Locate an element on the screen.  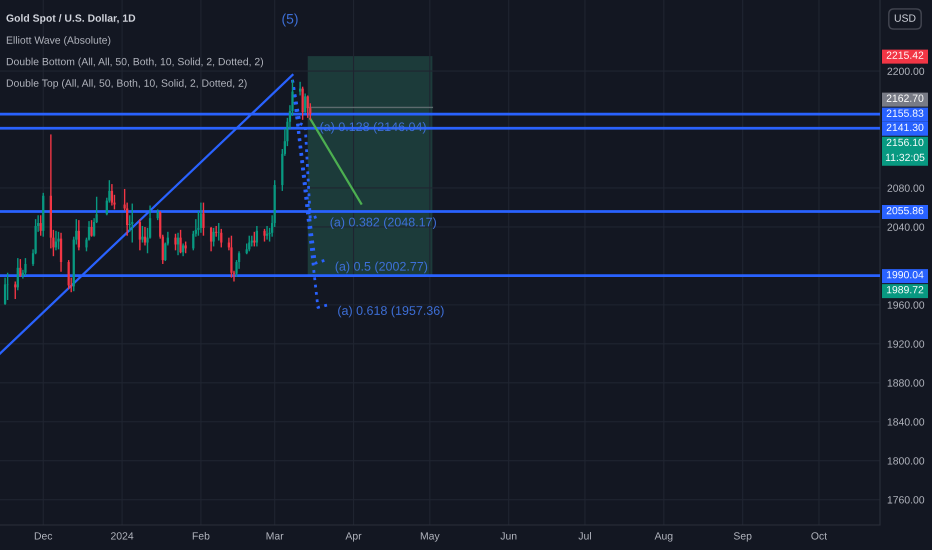
y-tick-label: 2040.00 is located at coordinates (905, 227).